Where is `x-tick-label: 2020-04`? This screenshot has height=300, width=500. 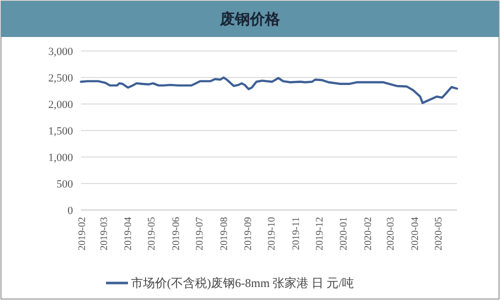 x-tick-label: 2020-04 is located at coordinates (415, 233).